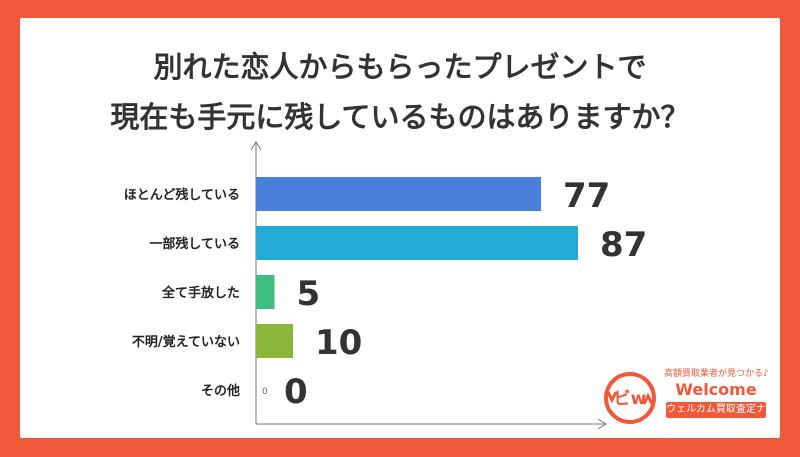 The image size is (800, 457). What do you see at coordinates (623, 245) in the screenshot?
I see `value-label-2: 87` at bounding box center [623, 245].